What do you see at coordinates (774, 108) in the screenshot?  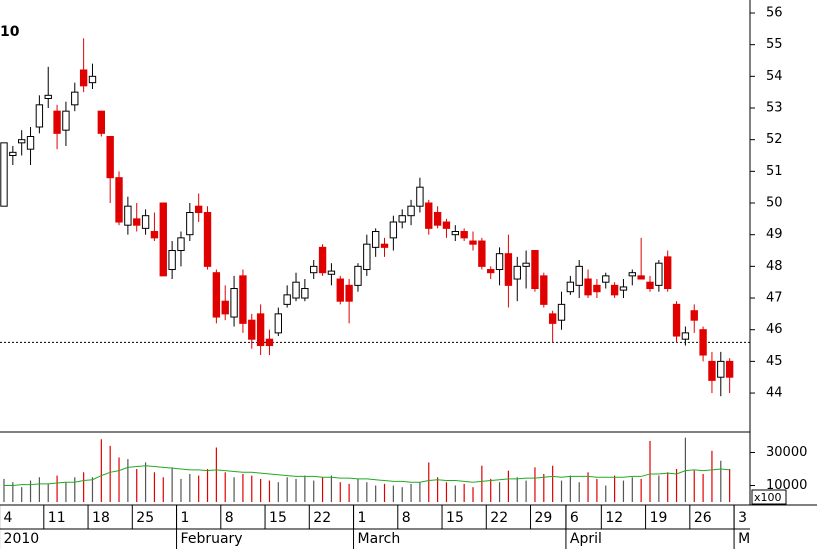 I see `y-tick-label: 53` at bounding box center [774, 108].